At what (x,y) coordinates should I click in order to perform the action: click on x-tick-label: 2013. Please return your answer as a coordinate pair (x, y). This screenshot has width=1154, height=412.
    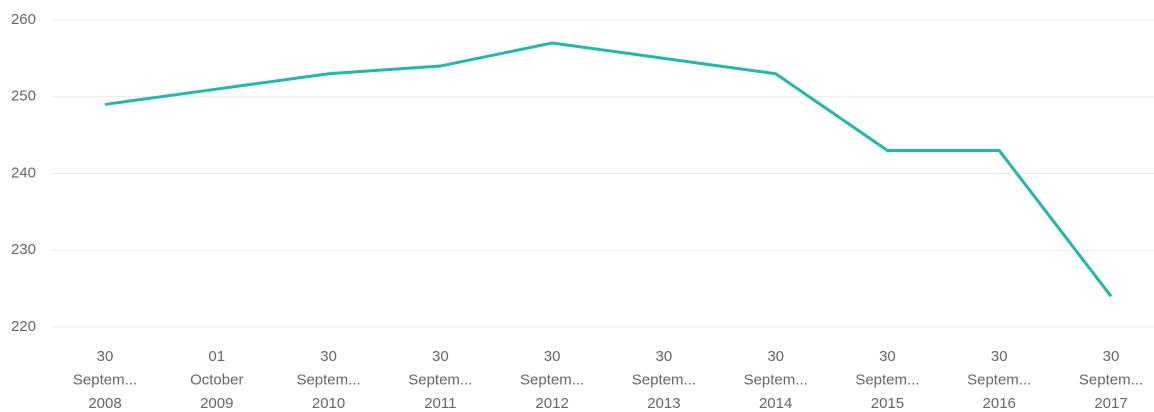
    Looking at the image, I should click on (663, 403).